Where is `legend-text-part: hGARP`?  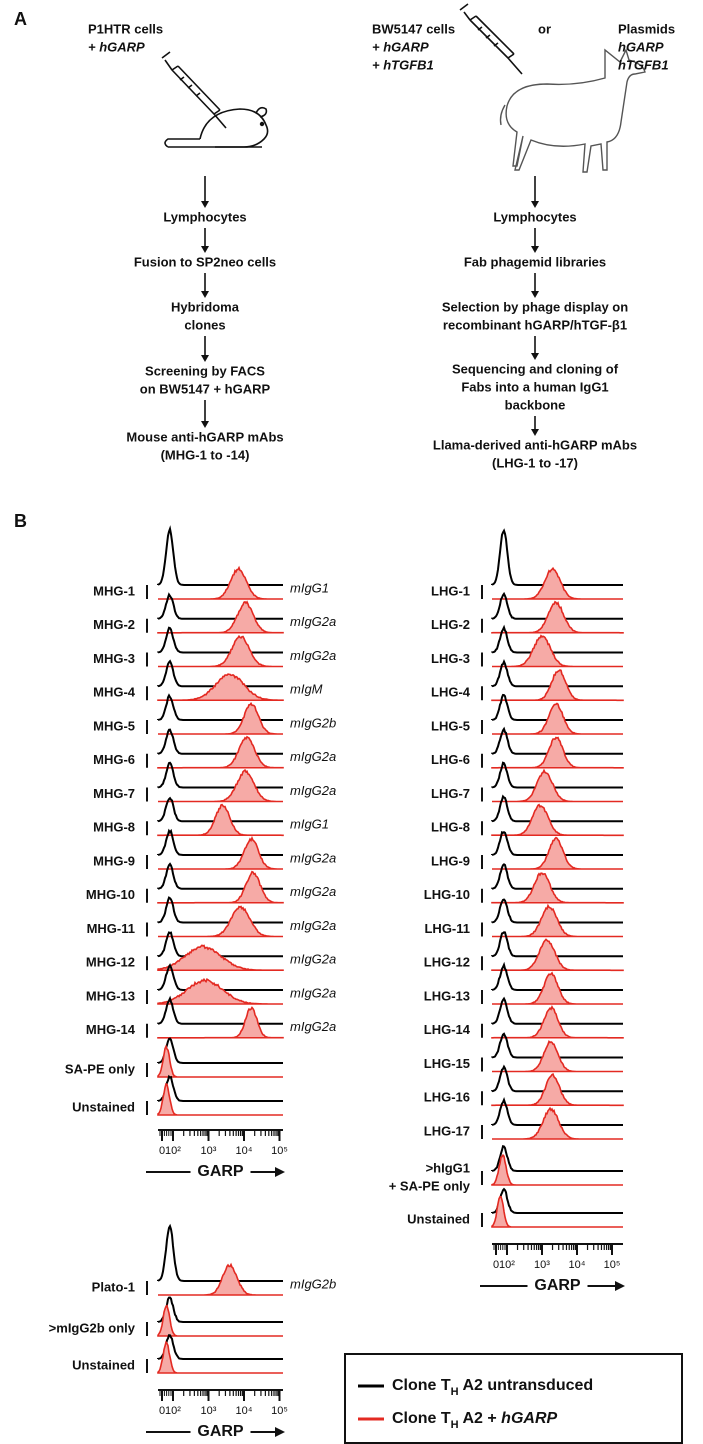
legend-text-part: hGARP is located at coordinates (529, 1418).